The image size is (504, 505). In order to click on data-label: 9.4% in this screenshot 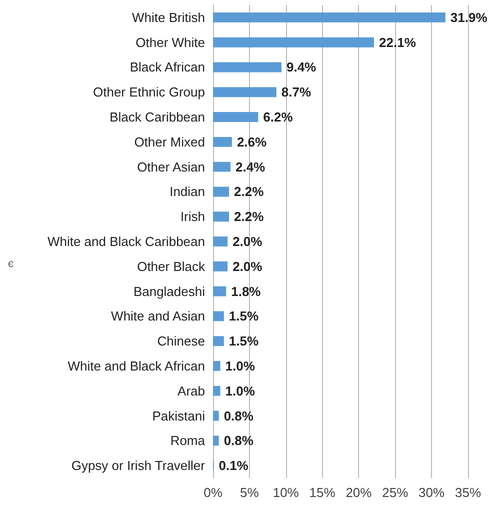, I will do `click(301, 67)`.